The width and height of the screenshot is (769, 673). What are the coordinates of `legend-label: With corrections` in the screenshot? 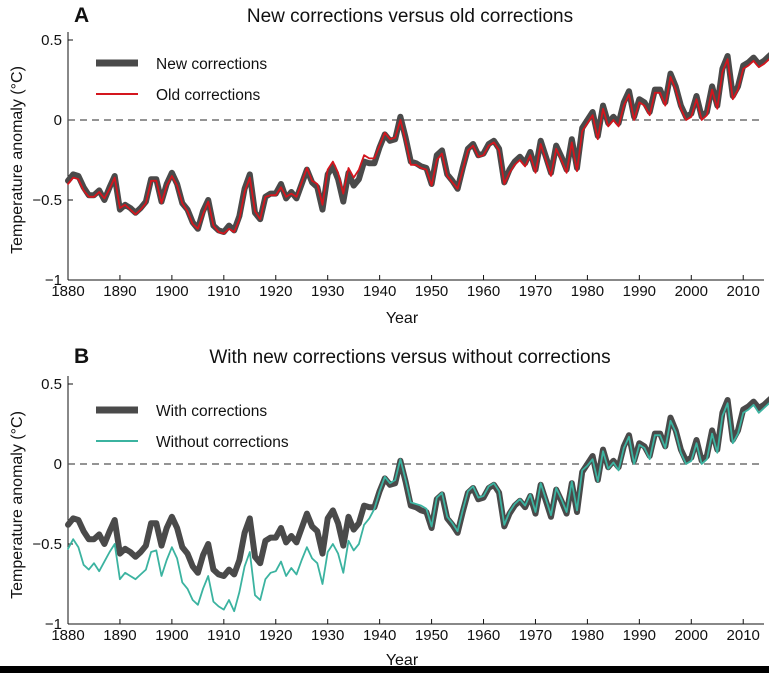 It's located at (211, 411).